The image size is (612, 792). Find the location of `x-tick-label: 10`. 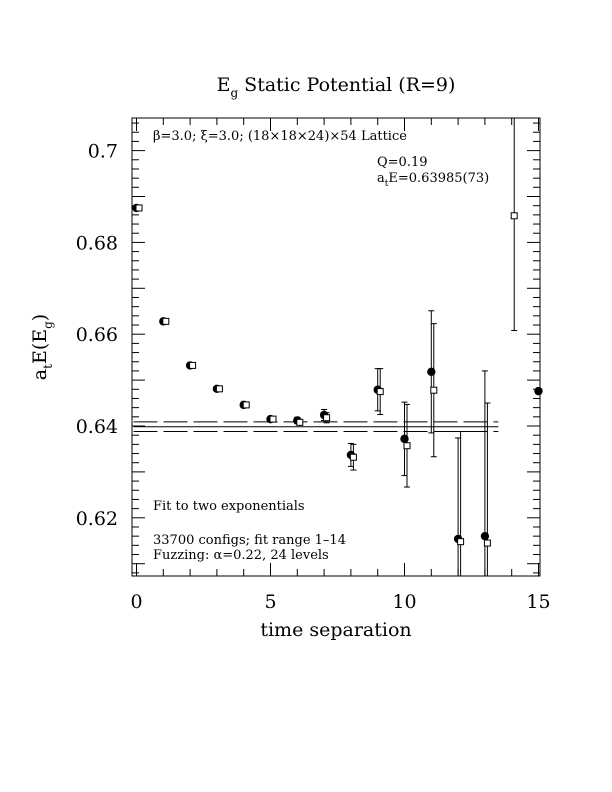

x-tick-label: 10 is located at coordinates (404, 602).